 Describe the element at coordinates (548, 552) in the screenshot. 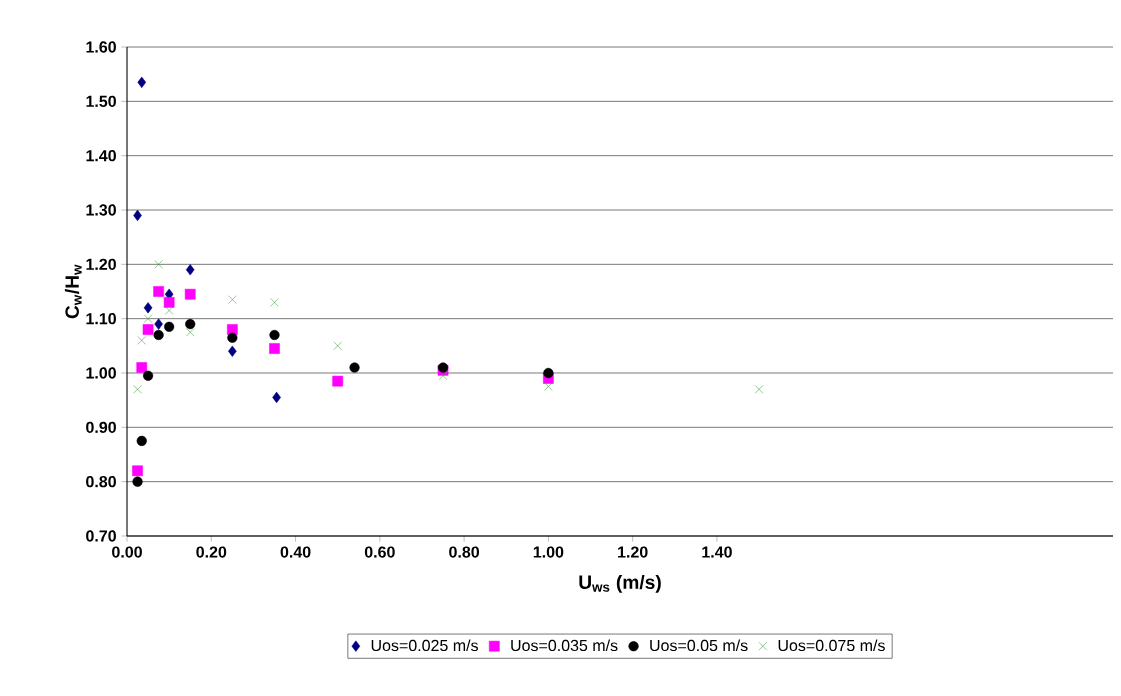

I see `x-tick-label: 1.00` at that location.